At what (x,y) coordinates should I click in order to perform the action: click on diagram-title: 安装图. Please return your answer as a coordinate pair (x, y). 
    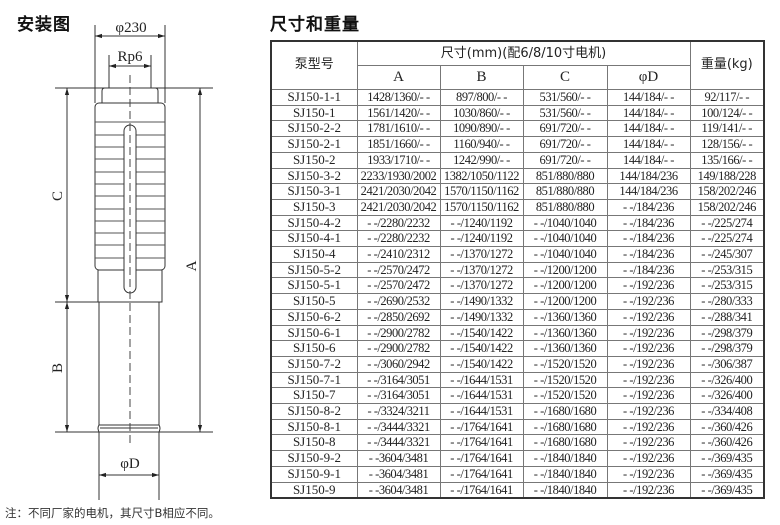
    Looking at the image, I should click on (44, 25).